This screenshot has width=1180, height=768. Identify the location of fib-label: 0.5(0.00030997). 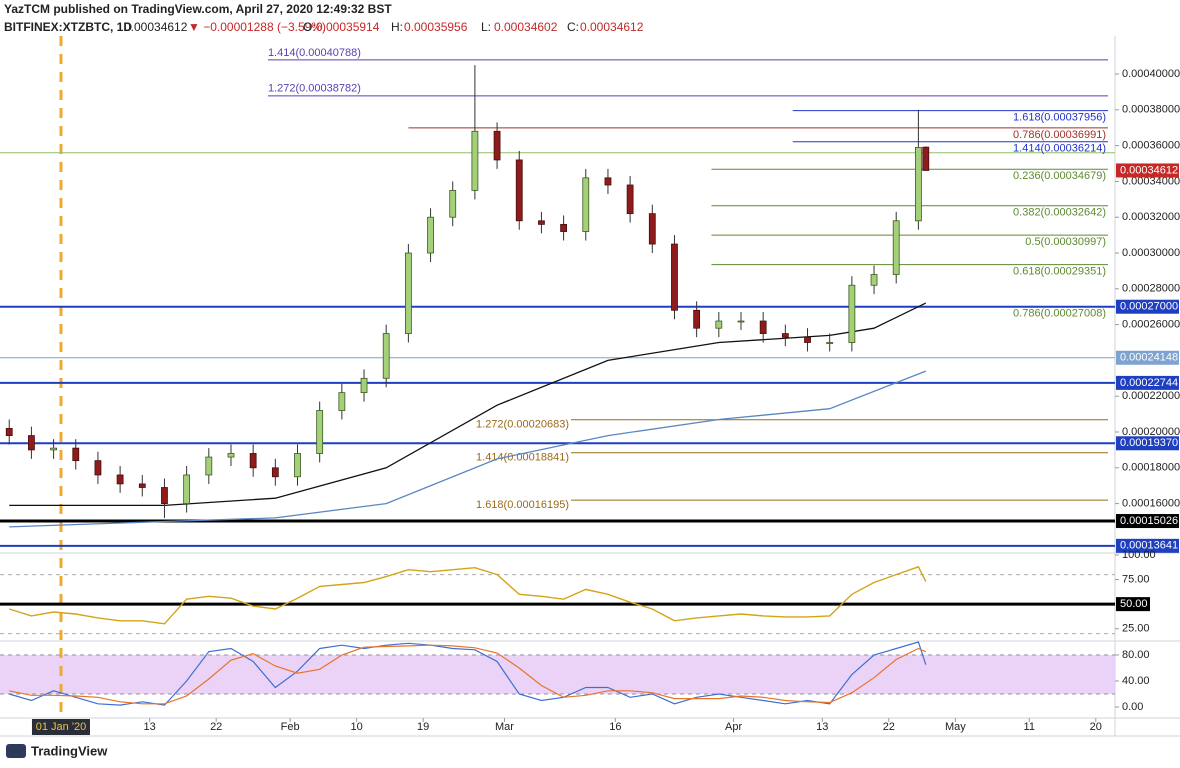
(1065, 242).